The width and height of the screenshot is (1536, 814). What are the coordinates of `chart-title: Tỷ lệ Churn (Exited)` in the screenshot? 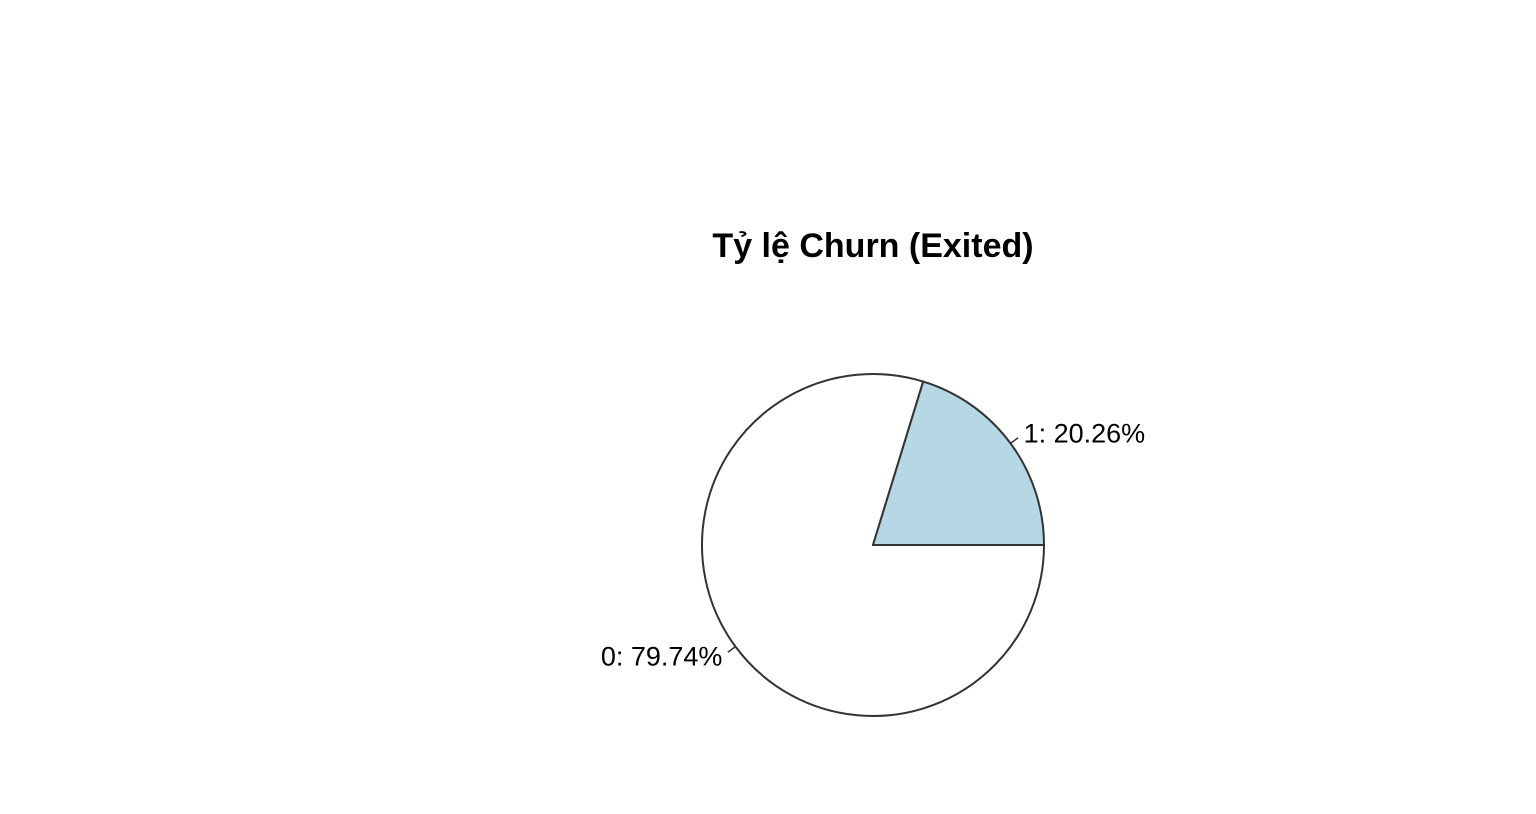 It's located at (872, 246).